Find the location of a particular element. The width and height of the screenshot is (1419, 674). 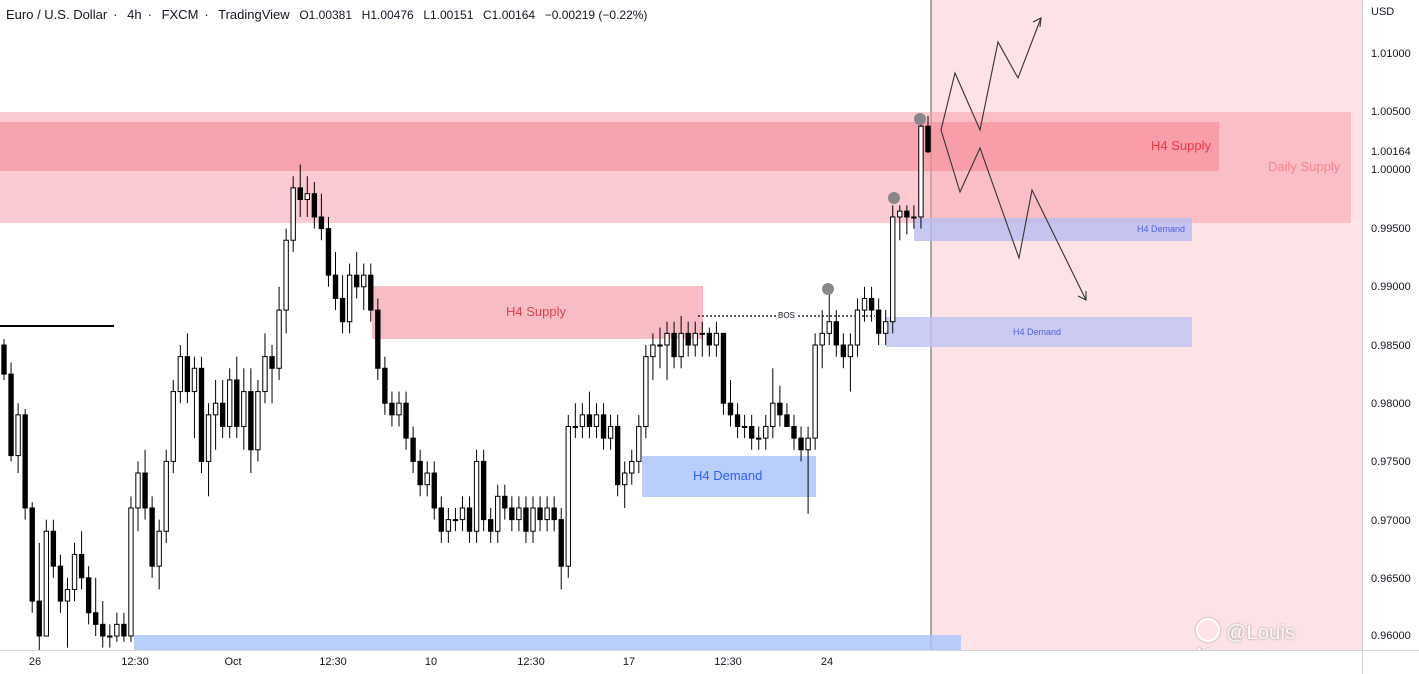

interval: 4h is located at coordinates (134, 14).